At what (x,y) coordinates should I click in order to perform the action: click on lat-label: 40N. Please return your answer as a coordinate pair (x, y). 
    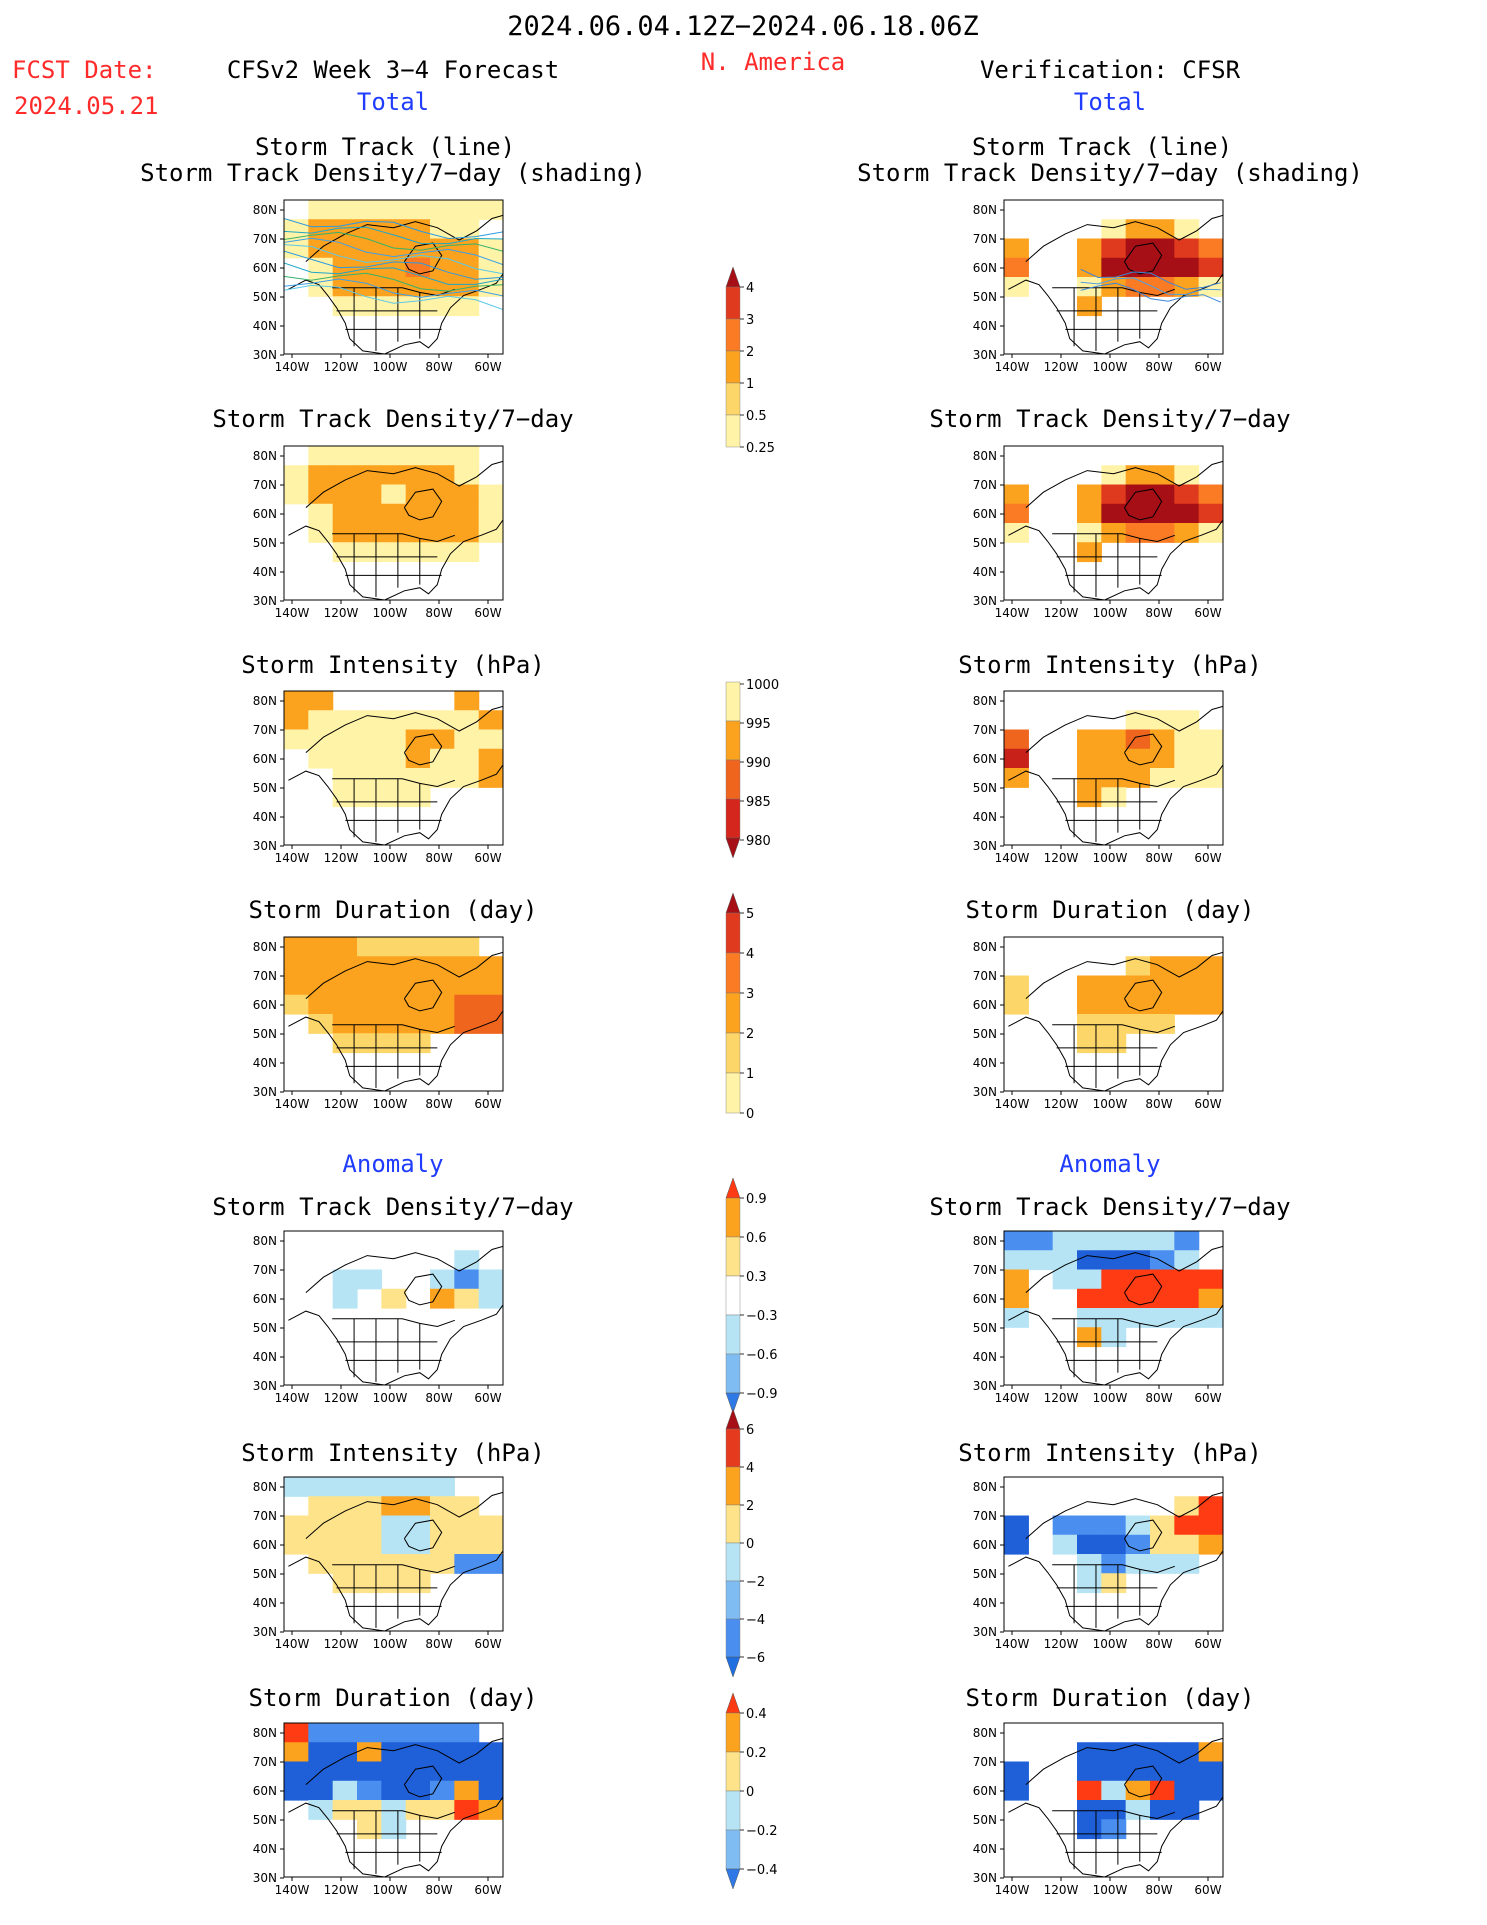
    Looking at the image, I should click on (265, 817).